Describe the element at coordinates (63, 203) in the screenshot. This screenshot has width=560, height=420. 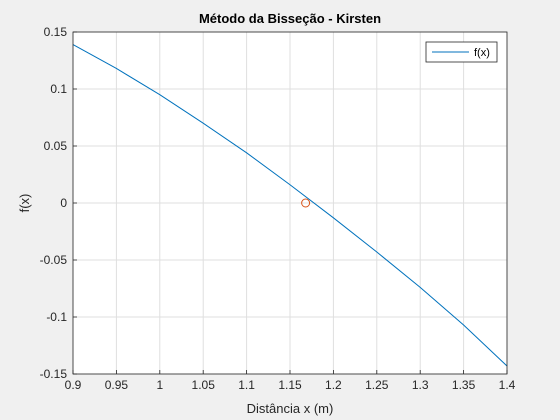
I see `y-tick-label: 0` at that location.